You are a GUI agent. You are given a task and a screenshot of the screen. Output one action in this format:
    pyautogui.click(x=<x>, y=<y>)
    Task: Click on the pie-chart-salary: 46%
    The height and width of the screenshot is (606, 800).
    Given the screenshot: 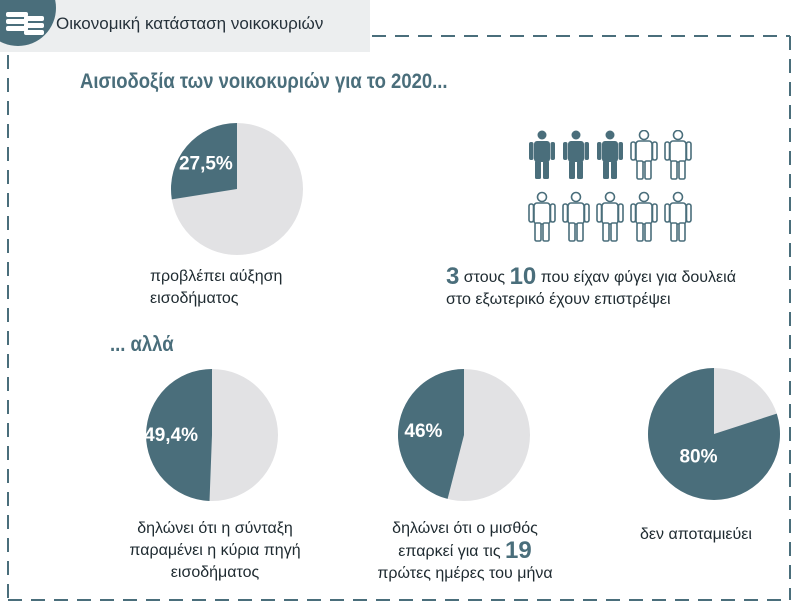 What is the action you would take?
    pyautogui.click(x=463, y=435)
    